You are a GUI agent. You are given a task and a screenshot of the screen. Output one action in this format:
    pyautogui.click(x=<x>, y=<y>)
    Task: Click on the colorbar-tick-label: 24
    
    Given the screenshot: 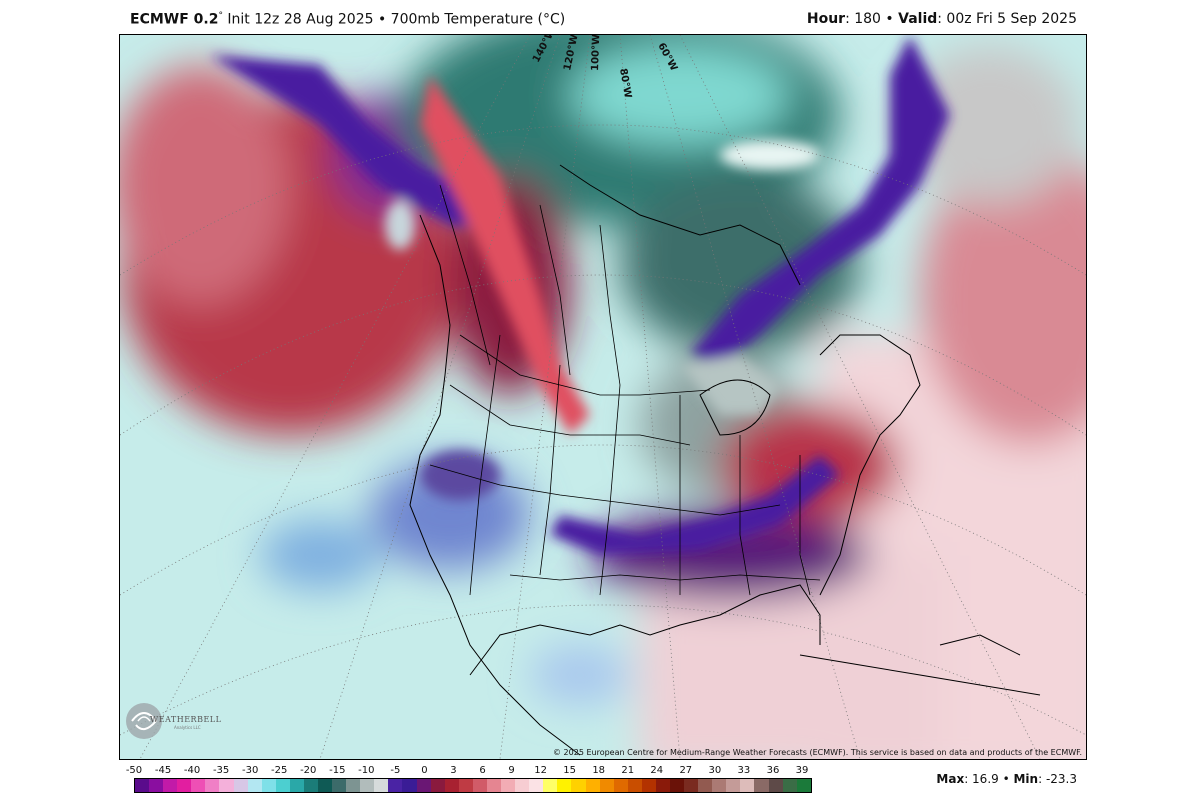 What is the action you would take?
    pyautogui.click(x=657, y=770)
    